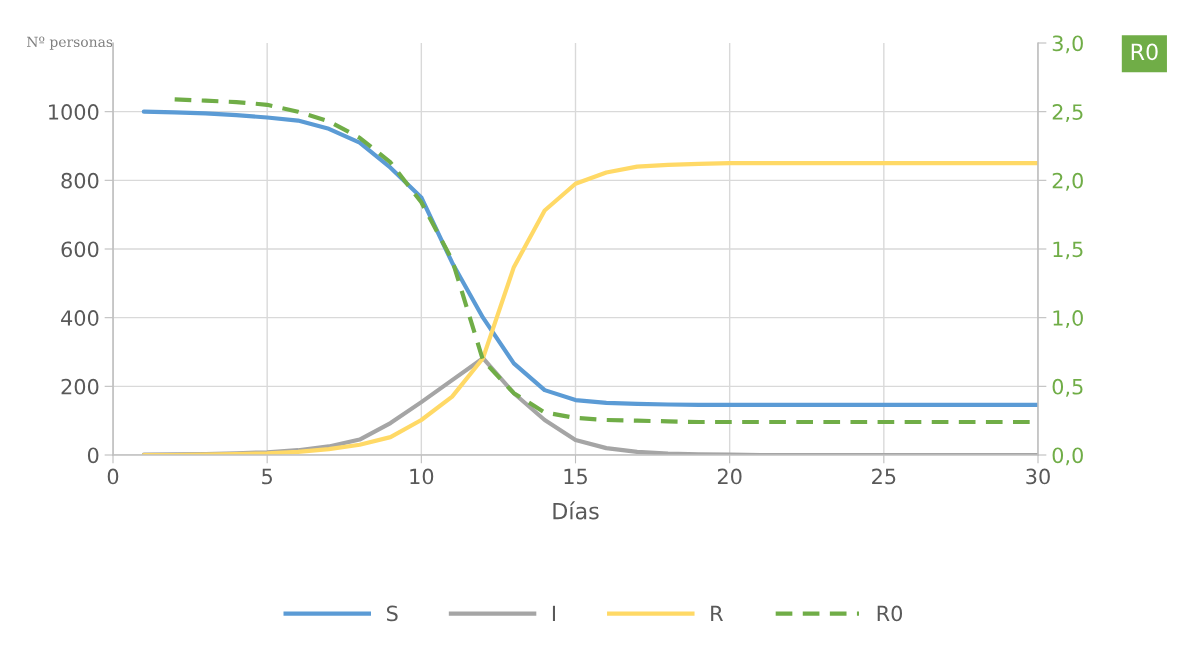  I want to click on legend-label: S, so click(392, 613).